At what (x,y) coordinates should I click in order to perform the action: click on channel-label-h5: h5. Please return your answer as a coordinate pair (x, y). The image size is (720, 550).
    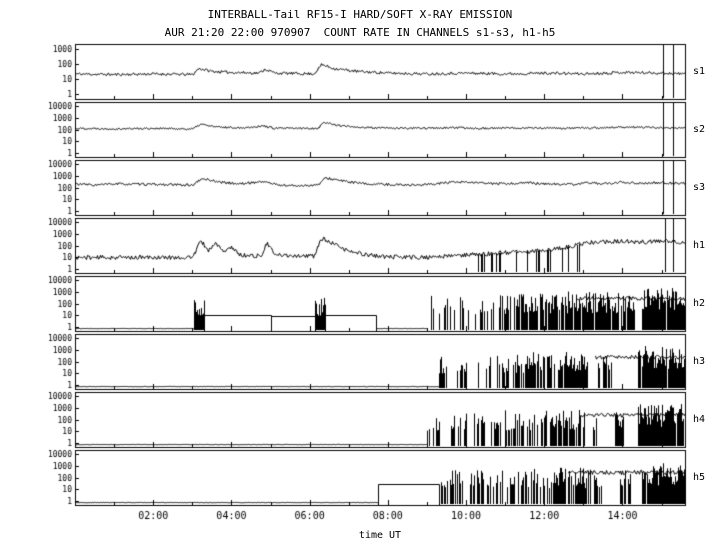
    Looking at the image, I should click on (699, 477).